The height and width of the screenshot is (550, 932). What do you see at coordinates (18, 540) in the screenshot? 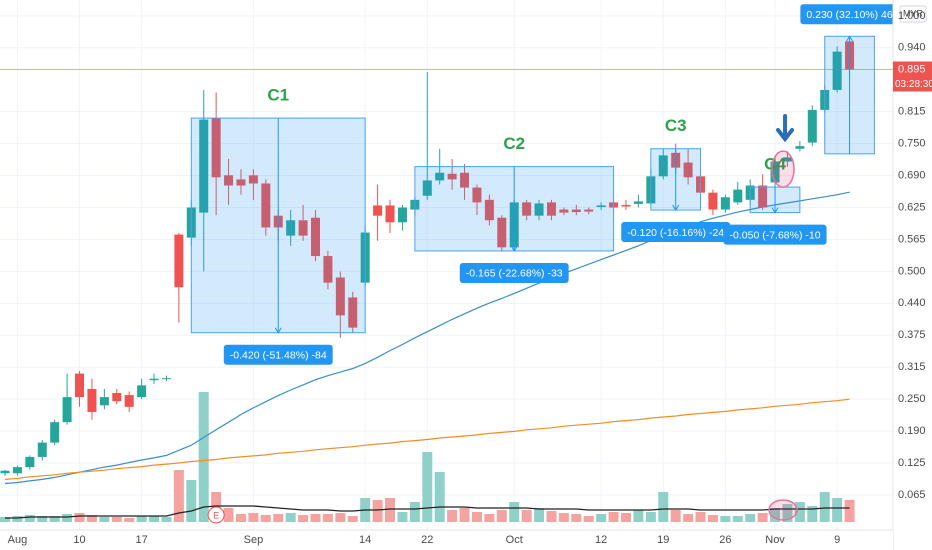
I see `x-tick-label: Aug` at bounding box center [18, 540].